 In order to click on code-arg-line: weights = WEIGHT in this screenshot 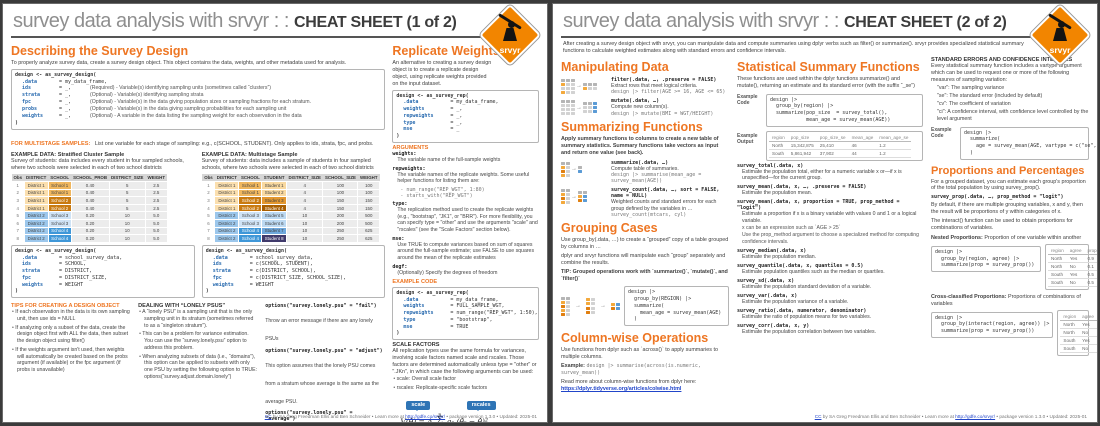, I will do `click(243, 284)`.